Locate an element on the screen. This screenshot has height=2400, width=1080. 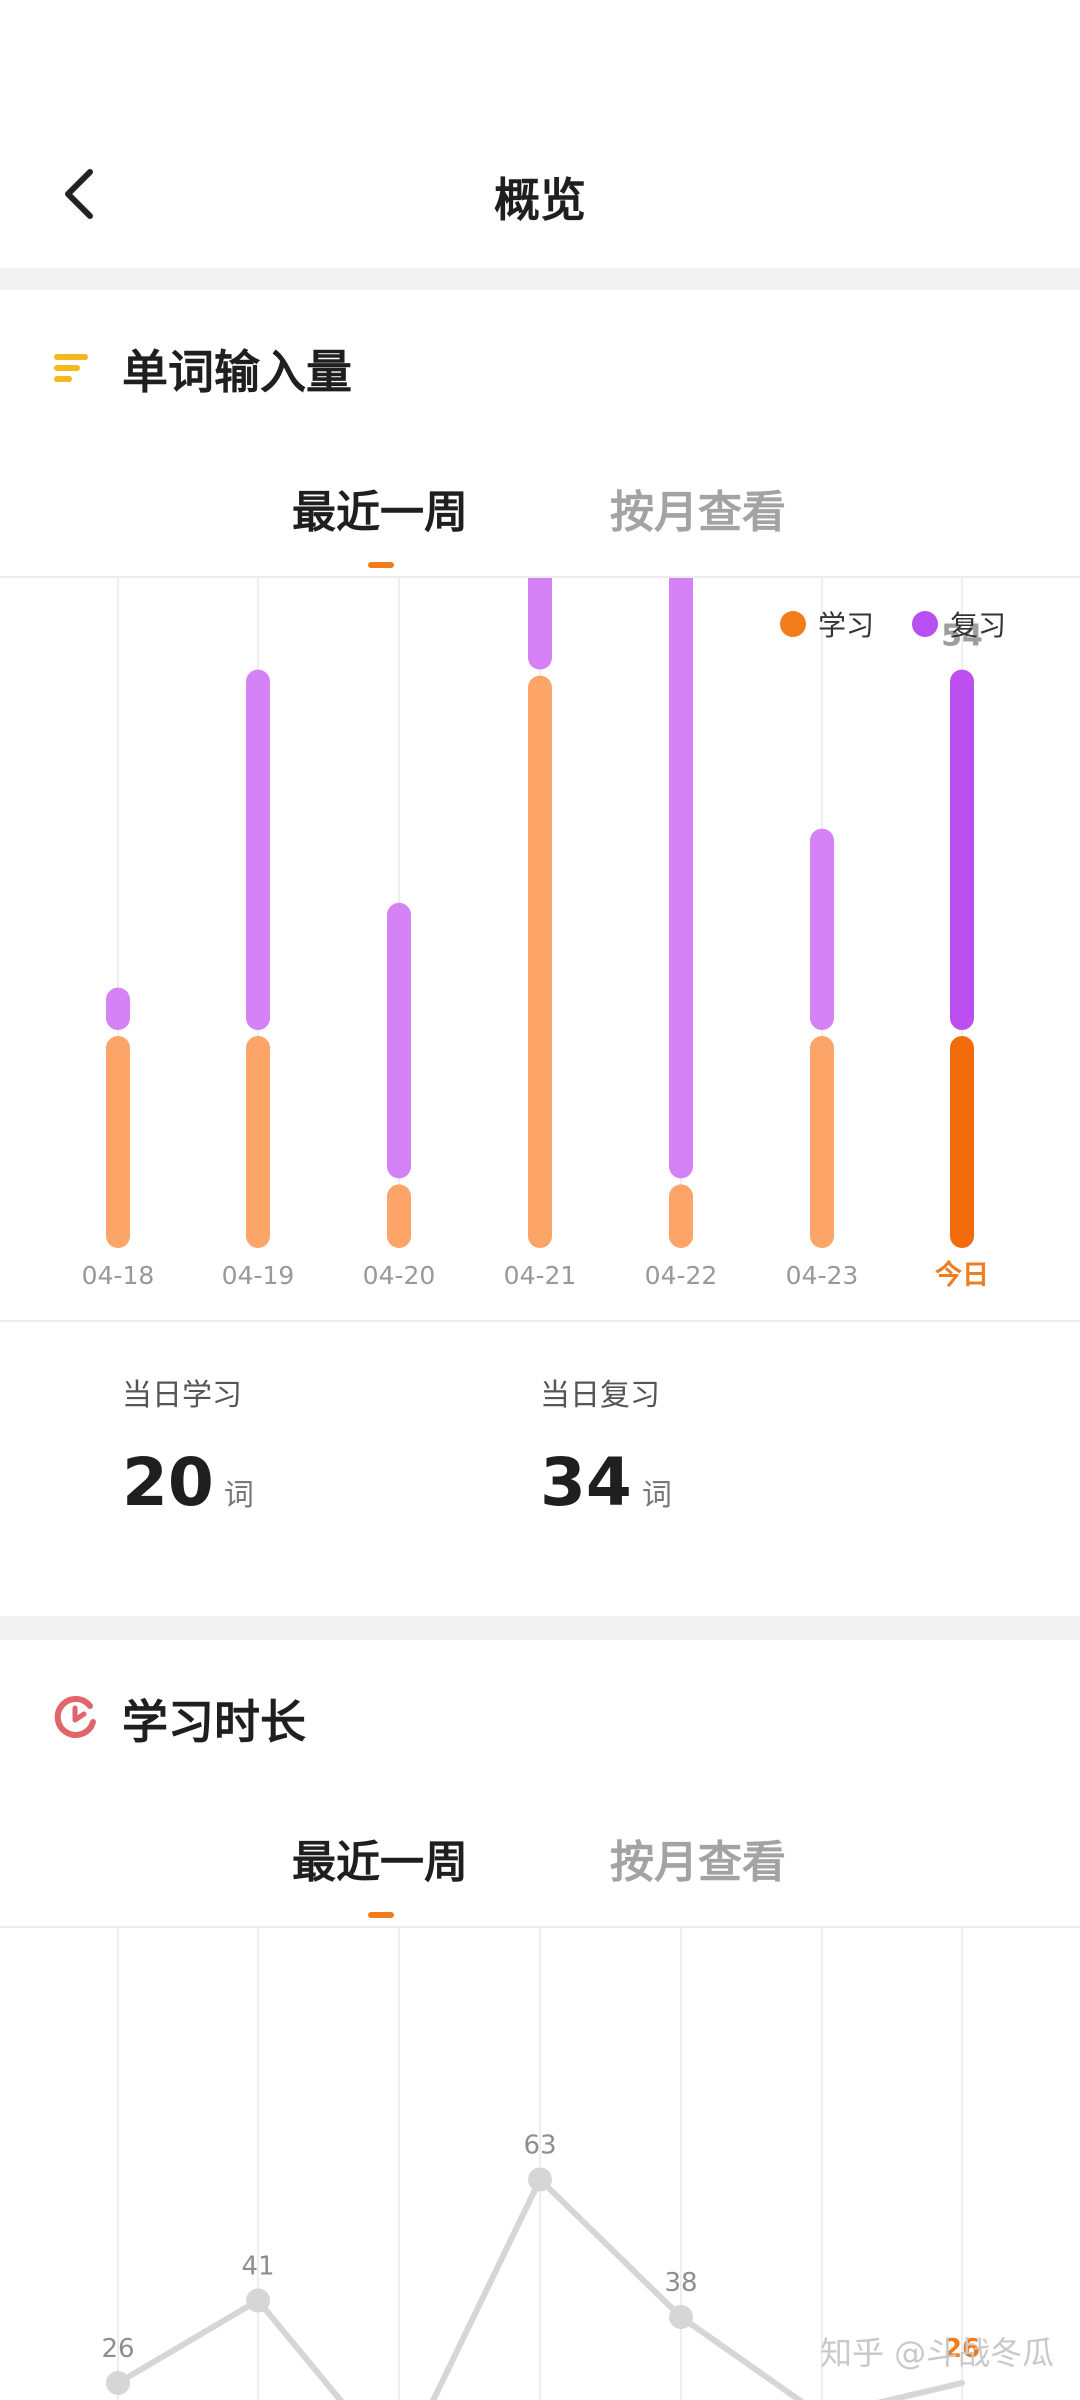
x-tick-label: 04-20 is located at coordinates (399, 1275).